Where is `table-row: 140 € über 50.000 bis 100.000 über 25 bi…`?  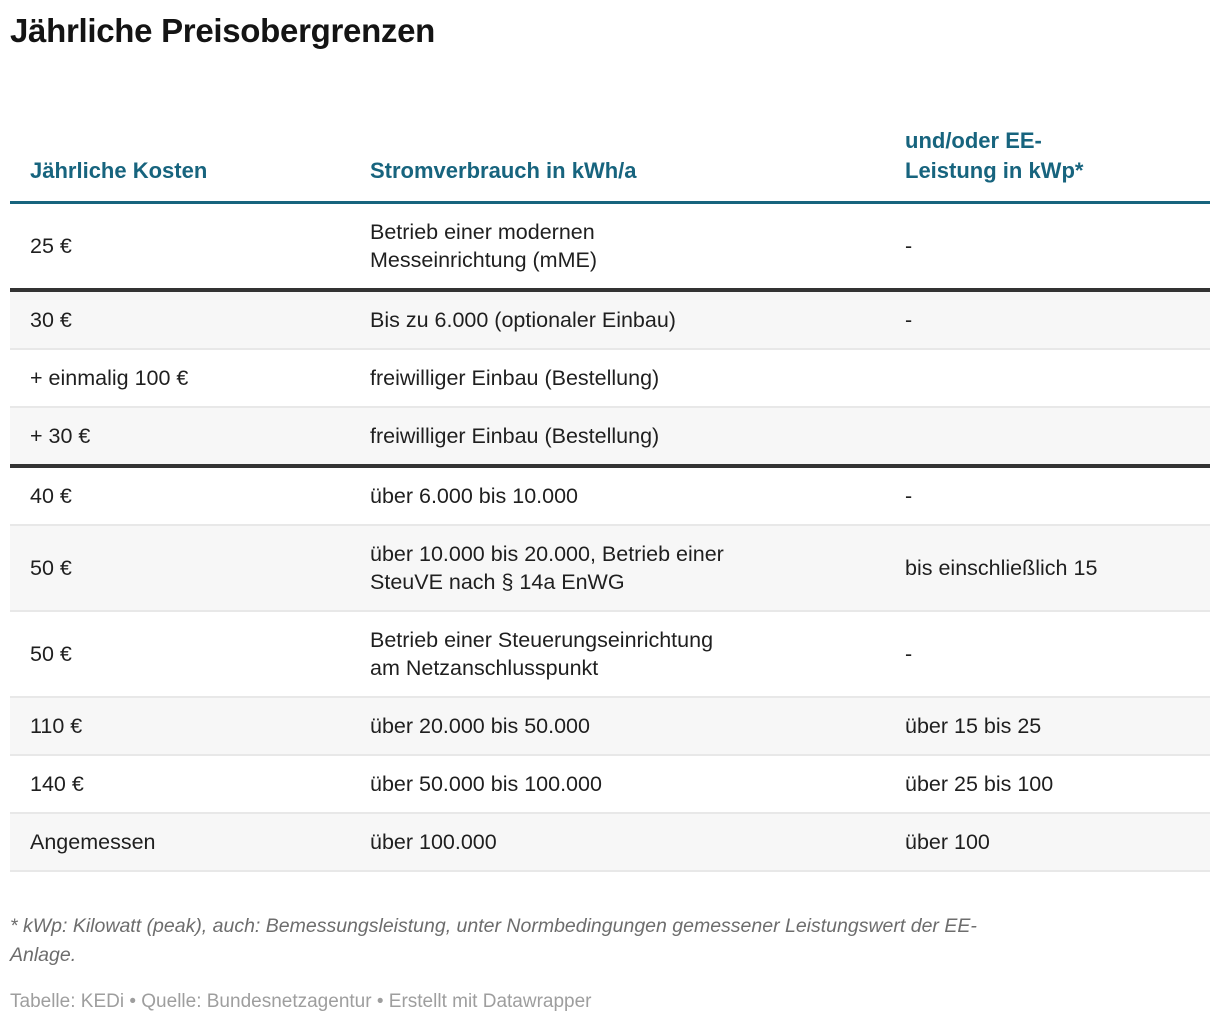
table-row: 140 € über 50.000 bis 100.000 über 25 bi… is located at coordinates (610, 784).